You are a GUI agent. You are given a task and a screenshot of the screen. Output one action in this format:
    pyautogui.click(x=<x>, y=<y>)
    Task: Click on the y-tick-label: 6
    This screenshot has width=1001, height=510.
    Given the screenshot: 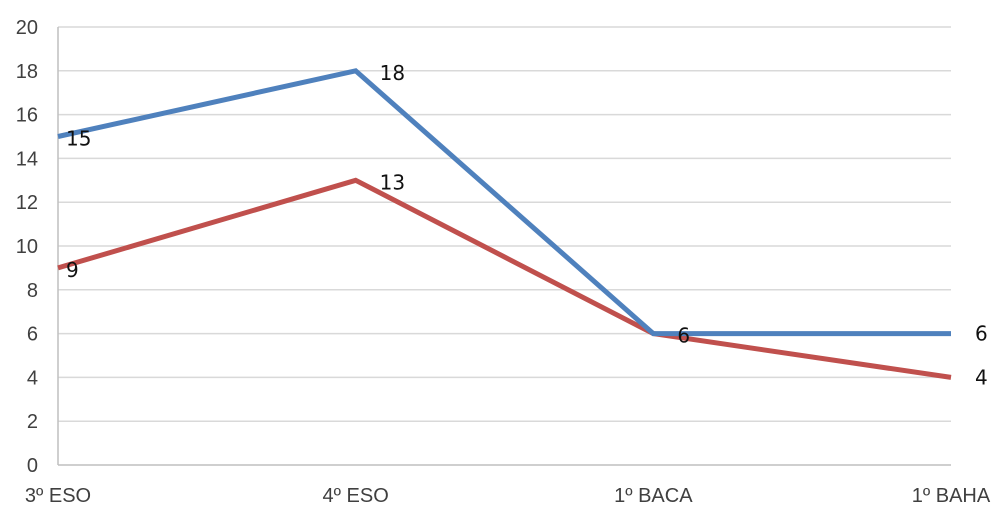 What is the action you would take?
    pyautogui.click(x=32, y=335)
    